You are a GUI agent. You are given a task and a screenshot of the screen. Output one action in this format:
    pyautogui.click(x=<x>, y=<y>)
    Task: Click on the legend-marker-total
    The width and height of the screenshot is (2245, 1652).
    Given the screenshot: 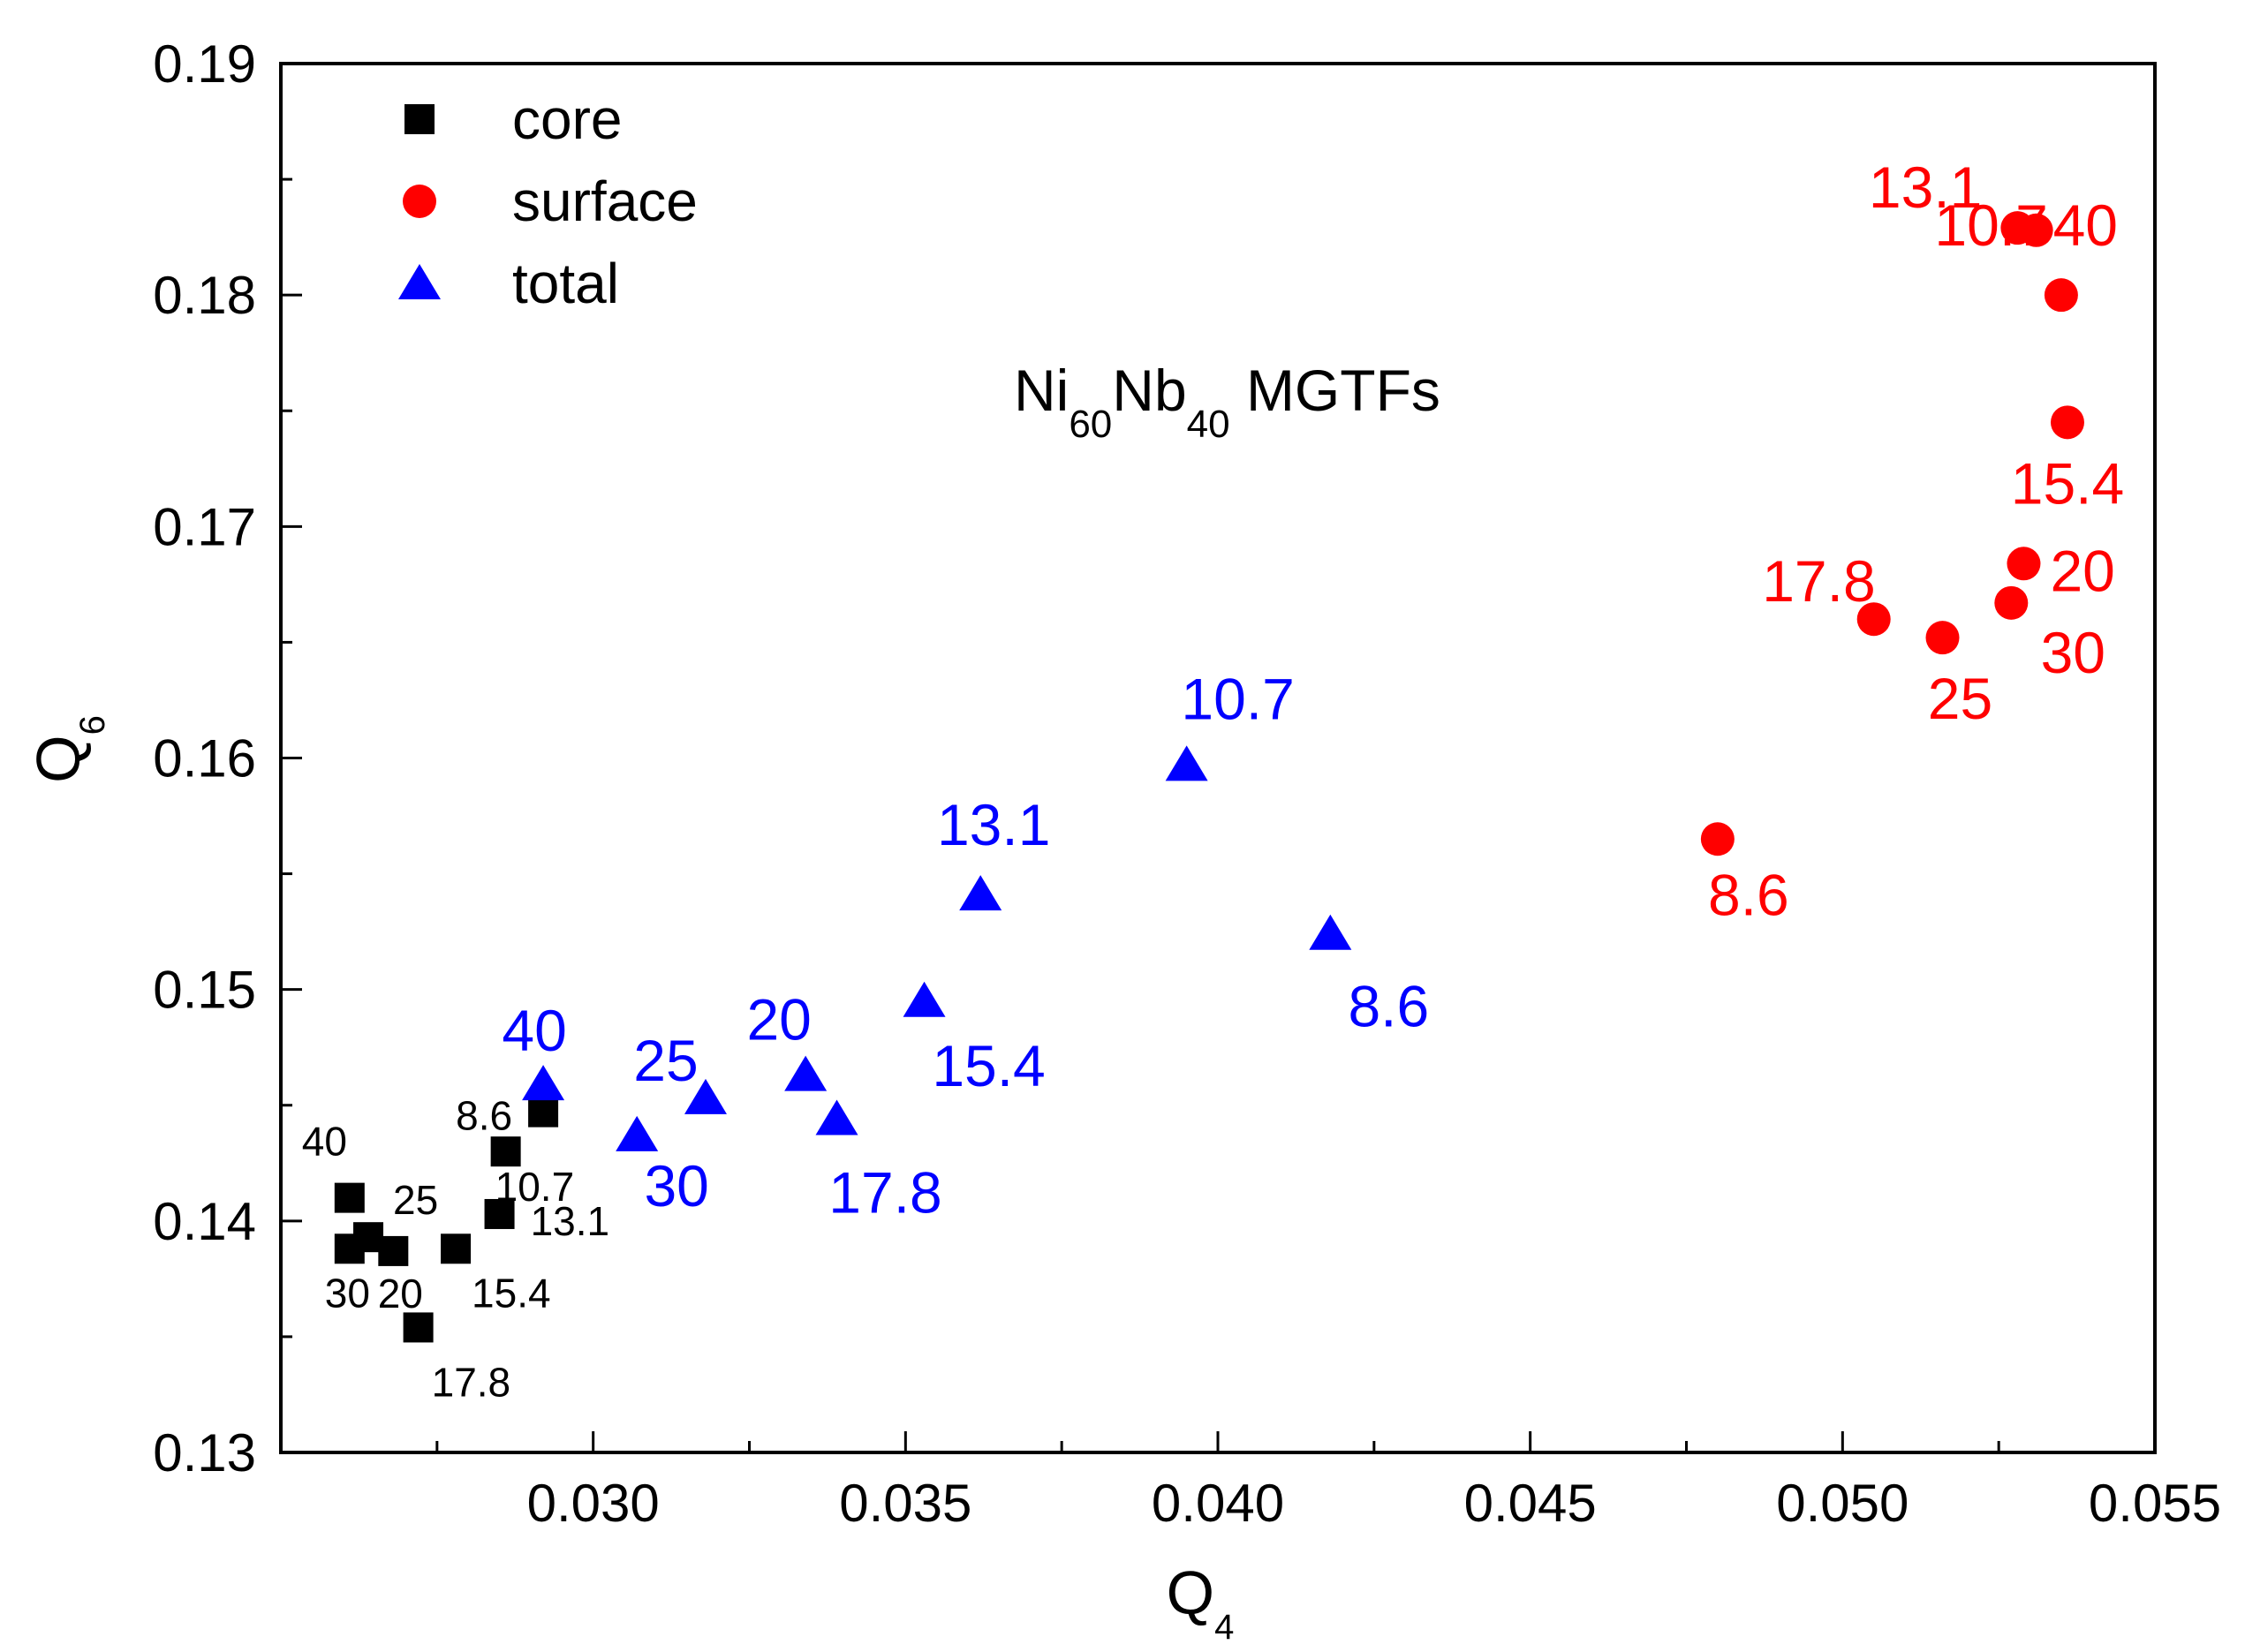 What is the action you would take?
    pyautogui.click(x=419, y=281)
    